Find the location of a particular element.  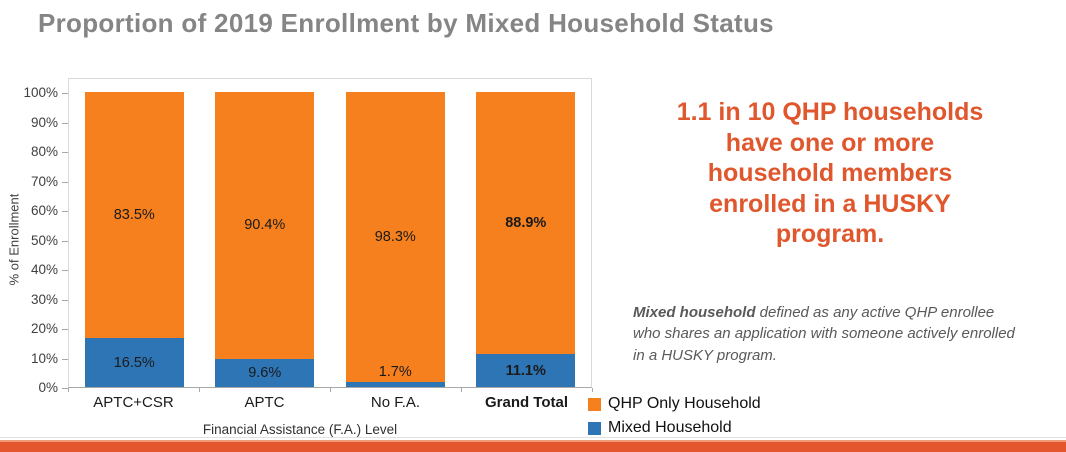

note-lead: Mixed household is located at coordinates (694, 312).